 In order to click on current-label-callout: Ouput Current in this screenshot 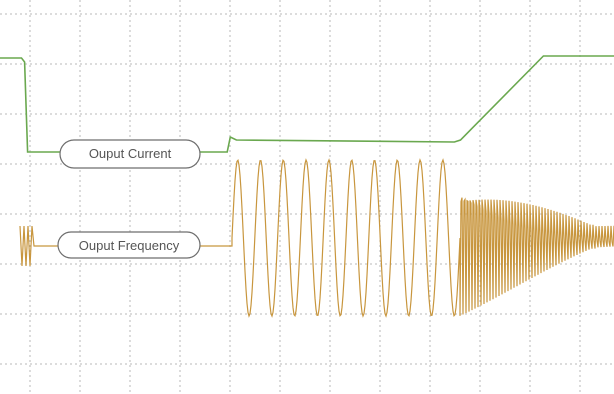, I will do `click(130, 154)`.